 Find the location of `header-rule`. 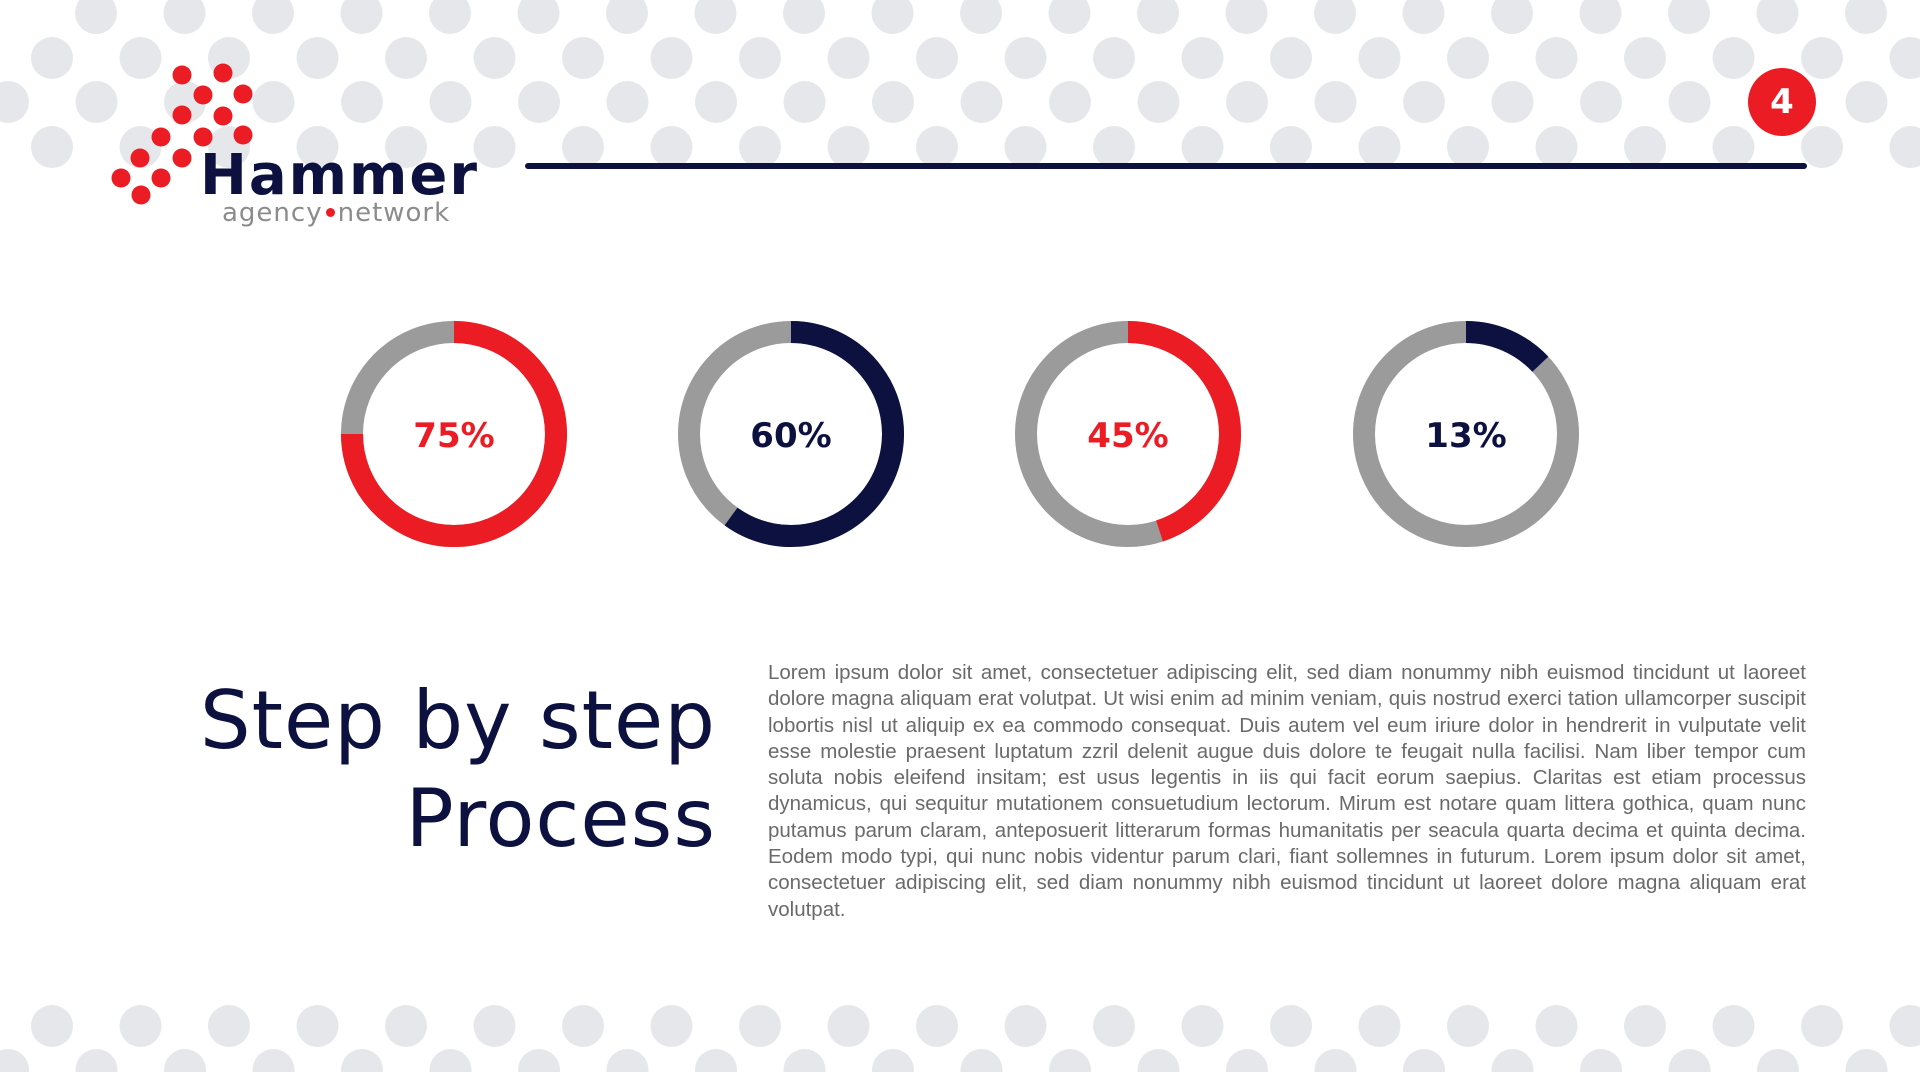

header-rule is located at coordinates (1166, 166).